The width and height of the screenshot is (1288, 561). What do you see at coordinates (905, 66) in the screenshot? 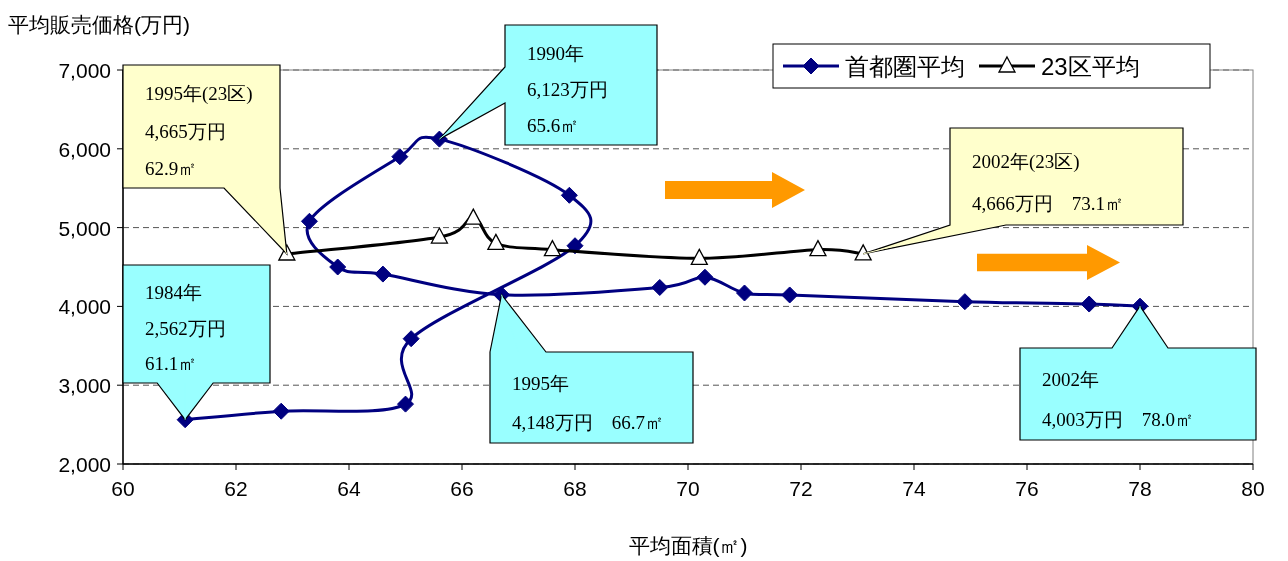
I see `legend-label: 首都圏平均` at bounding box center [905, 66].